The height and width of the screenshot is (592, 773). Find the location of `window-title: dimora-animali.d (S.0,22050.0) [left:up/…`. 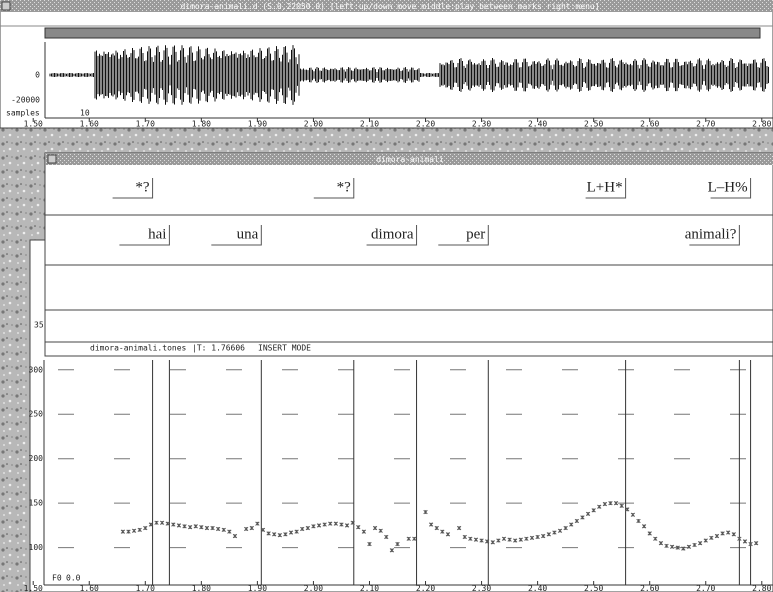

window-title: dimora-animali.d (S.0,22050.0) [left:up/… is located at coordinates (389, 6).